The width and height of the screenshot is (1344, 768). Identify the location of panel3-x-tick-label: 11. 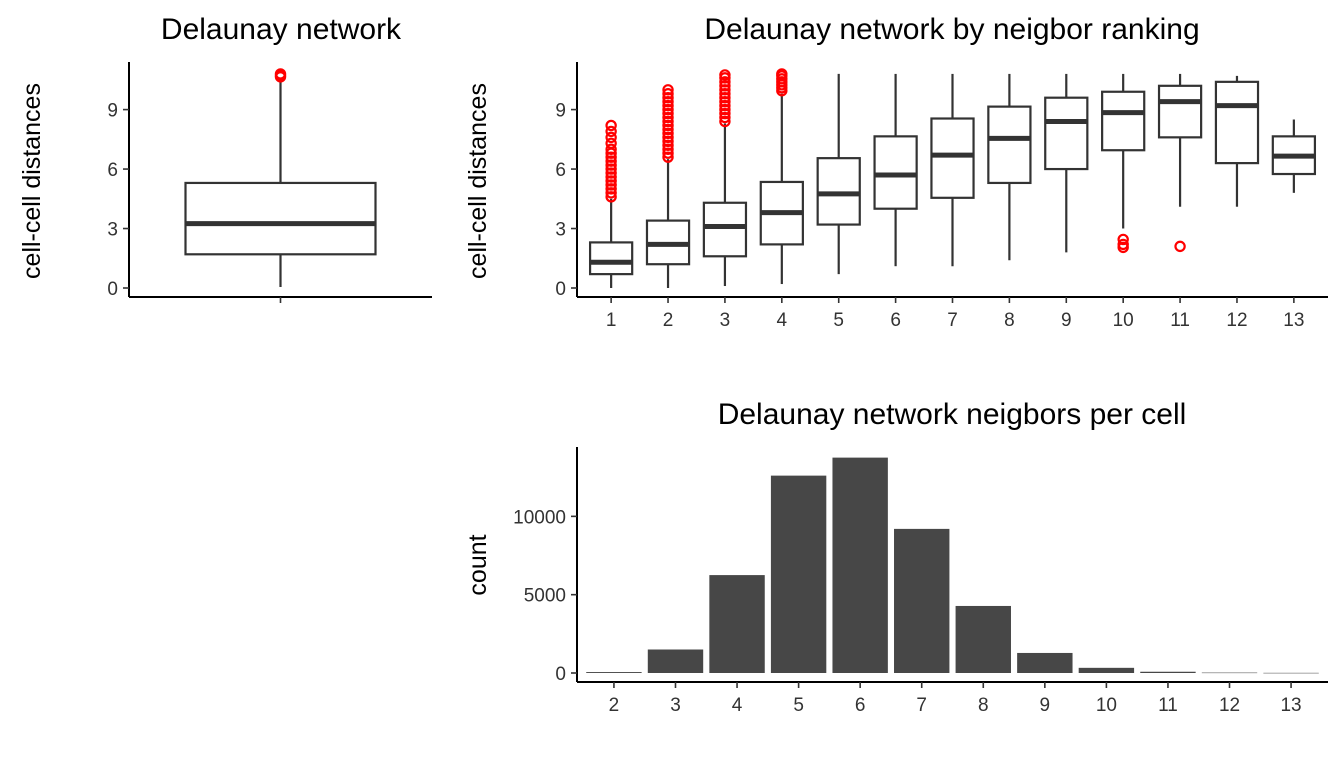
(1168, 705).